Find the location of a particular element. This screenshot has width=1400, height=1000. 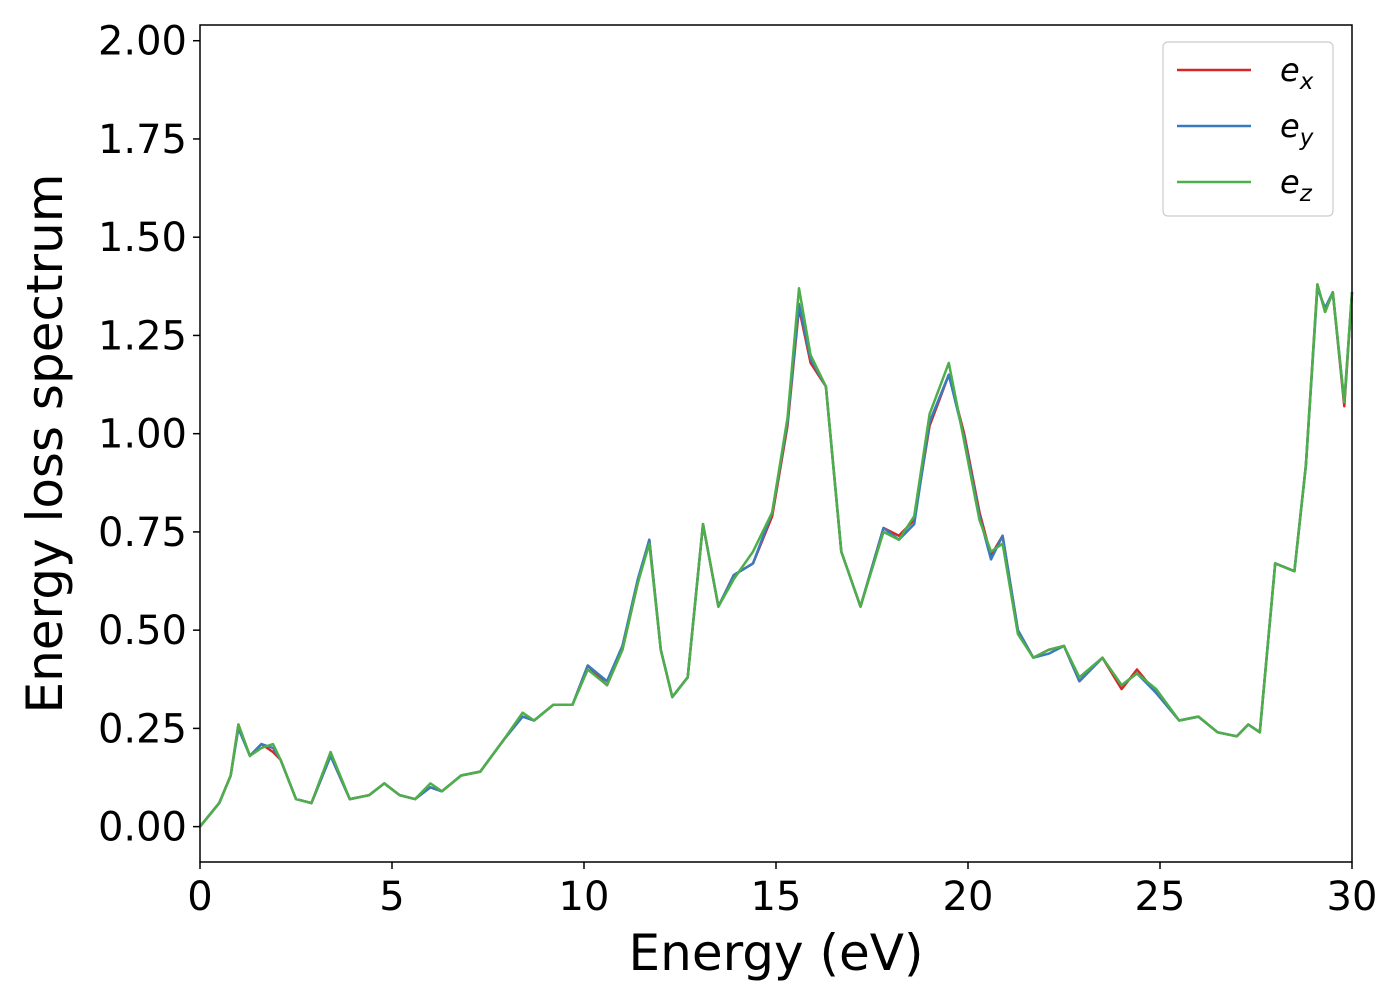

y-axis-ticks: 0.00 0.25 0.50 0.75 1.00 1.25 1.50 1.75 2.00 is located at coordinates (149, 435).